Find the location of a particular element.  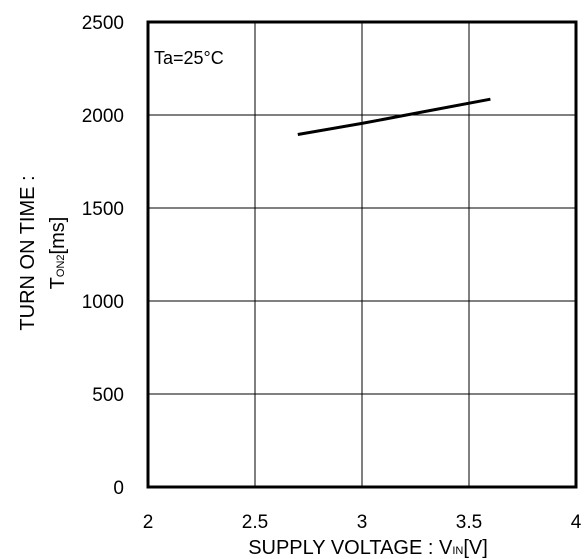

x-tick-labels: 2 2.5 3 3.5 4 is located at coordinates (362, 522).